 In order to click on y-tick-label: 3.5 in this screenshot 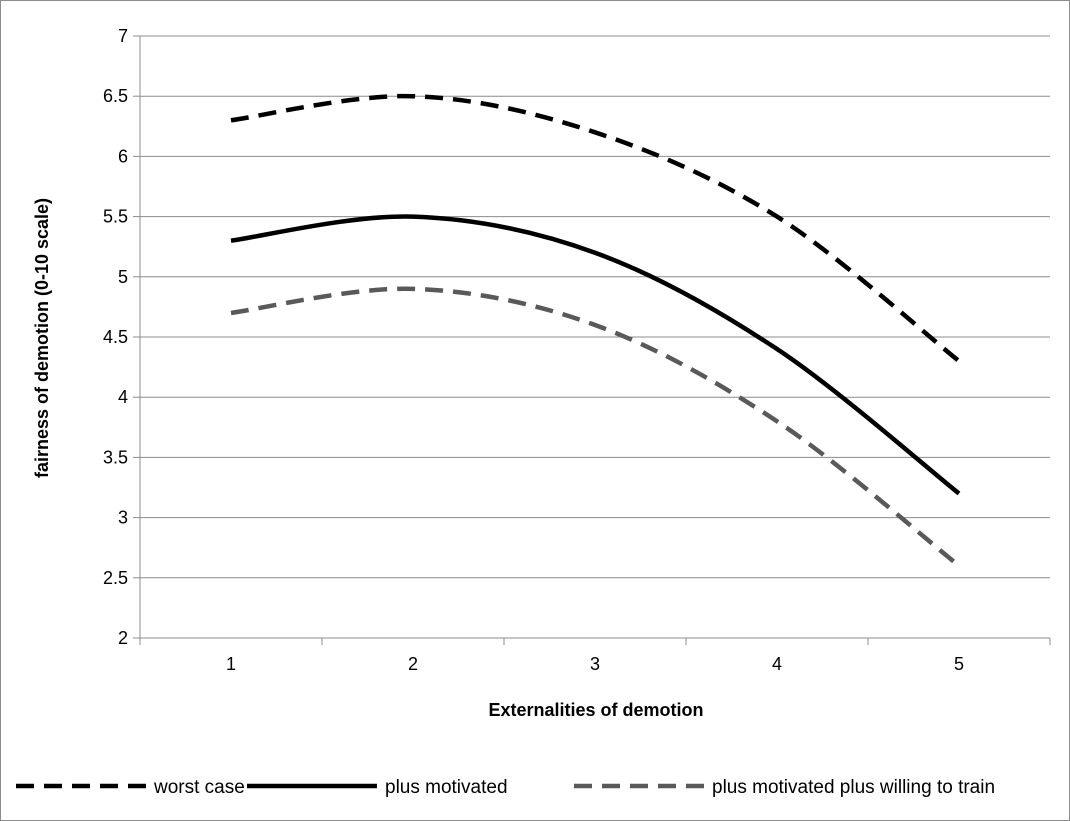, I will do `click(115, 457)`.